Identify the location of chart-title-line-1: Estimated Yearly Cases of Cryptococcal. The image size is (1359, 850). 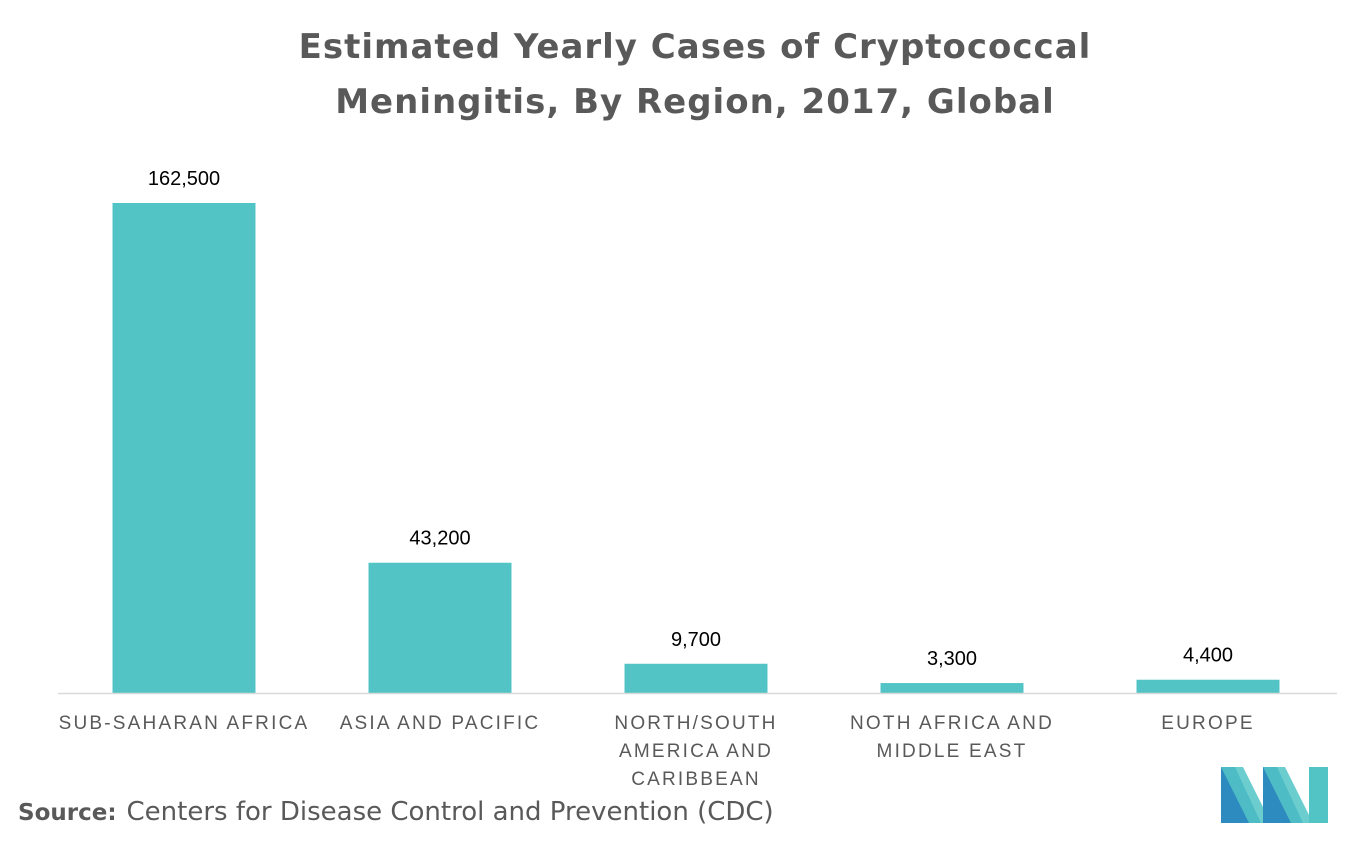
(695, 47).